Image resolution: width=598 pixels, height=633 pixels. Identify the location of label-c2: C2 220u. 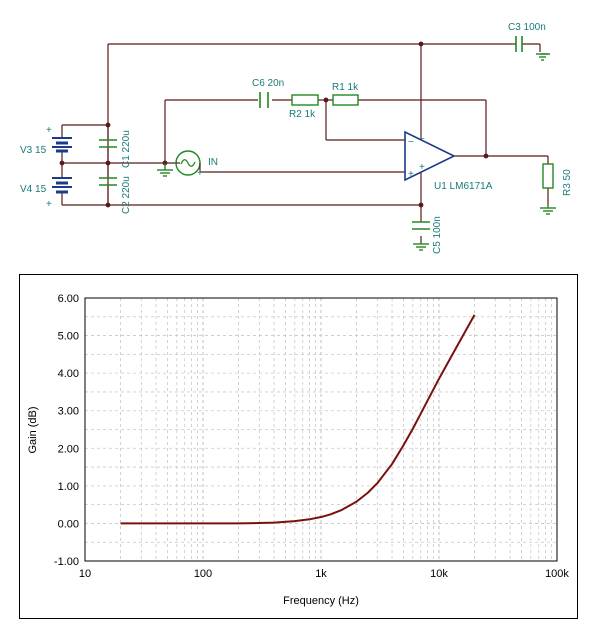
(126, 195).